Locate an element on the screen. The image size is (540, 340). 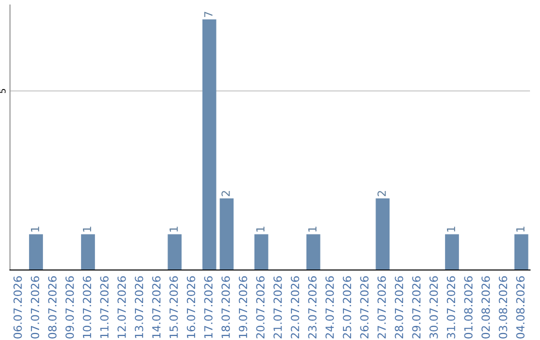
x-tick-label: 23.07.2026 is located at coordinates (312, 307).